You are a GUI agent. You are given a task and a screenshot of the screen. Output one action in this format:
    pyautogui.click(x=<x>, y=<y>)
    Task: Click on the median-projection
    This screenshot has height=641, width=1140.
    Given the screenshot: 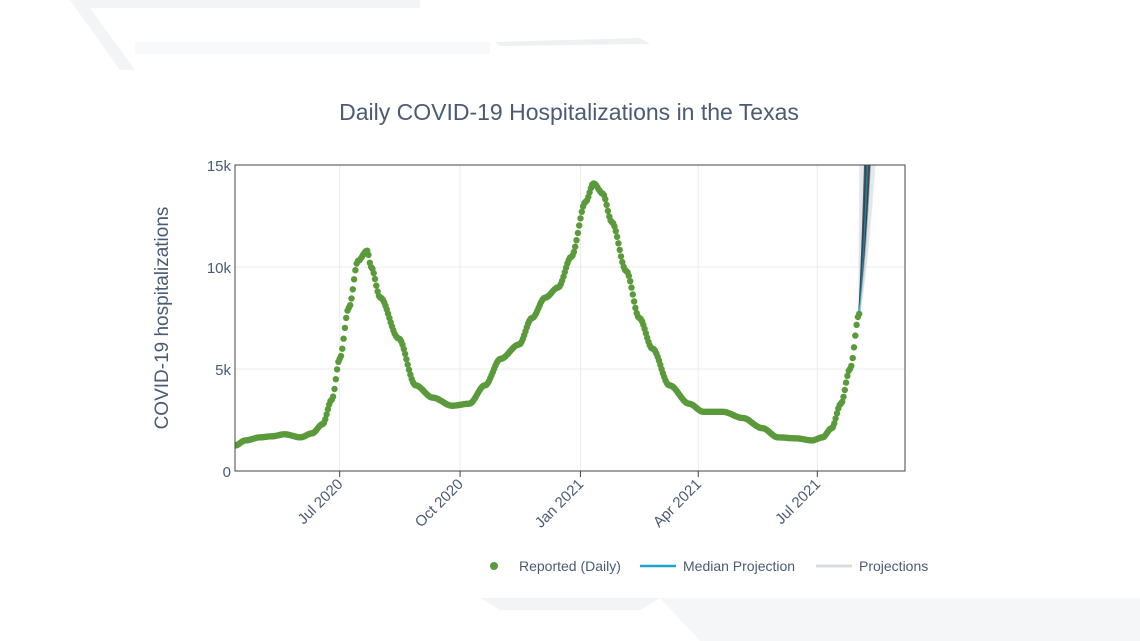 What is the action you would take?
    pyautogui.click(x=863, y=239)
    